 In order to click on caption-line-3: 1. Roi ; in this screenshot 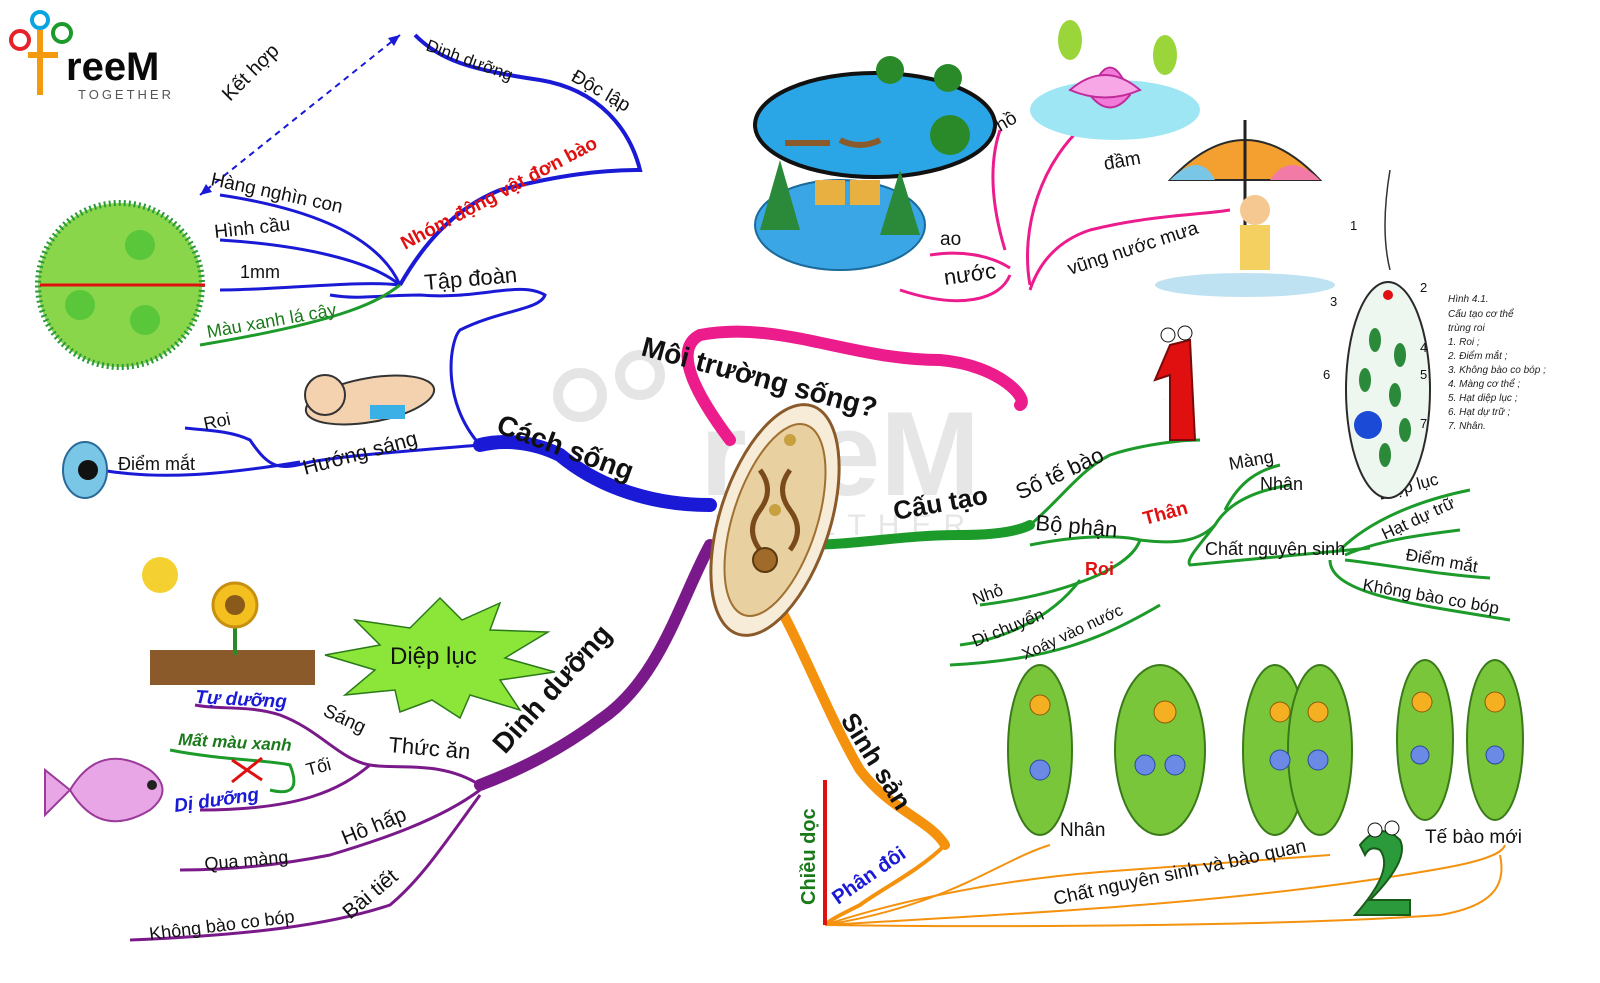, I will do `click(1464, 342)`.